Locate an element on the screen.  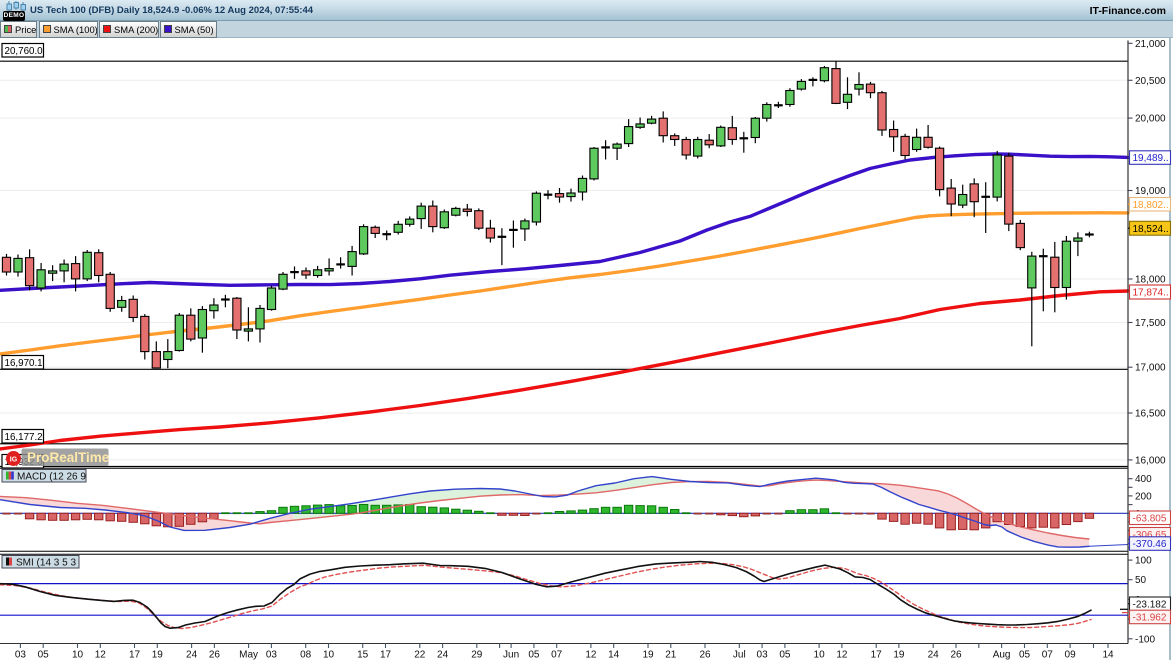
svg-text: 29 is located at coordinates (477, 655).